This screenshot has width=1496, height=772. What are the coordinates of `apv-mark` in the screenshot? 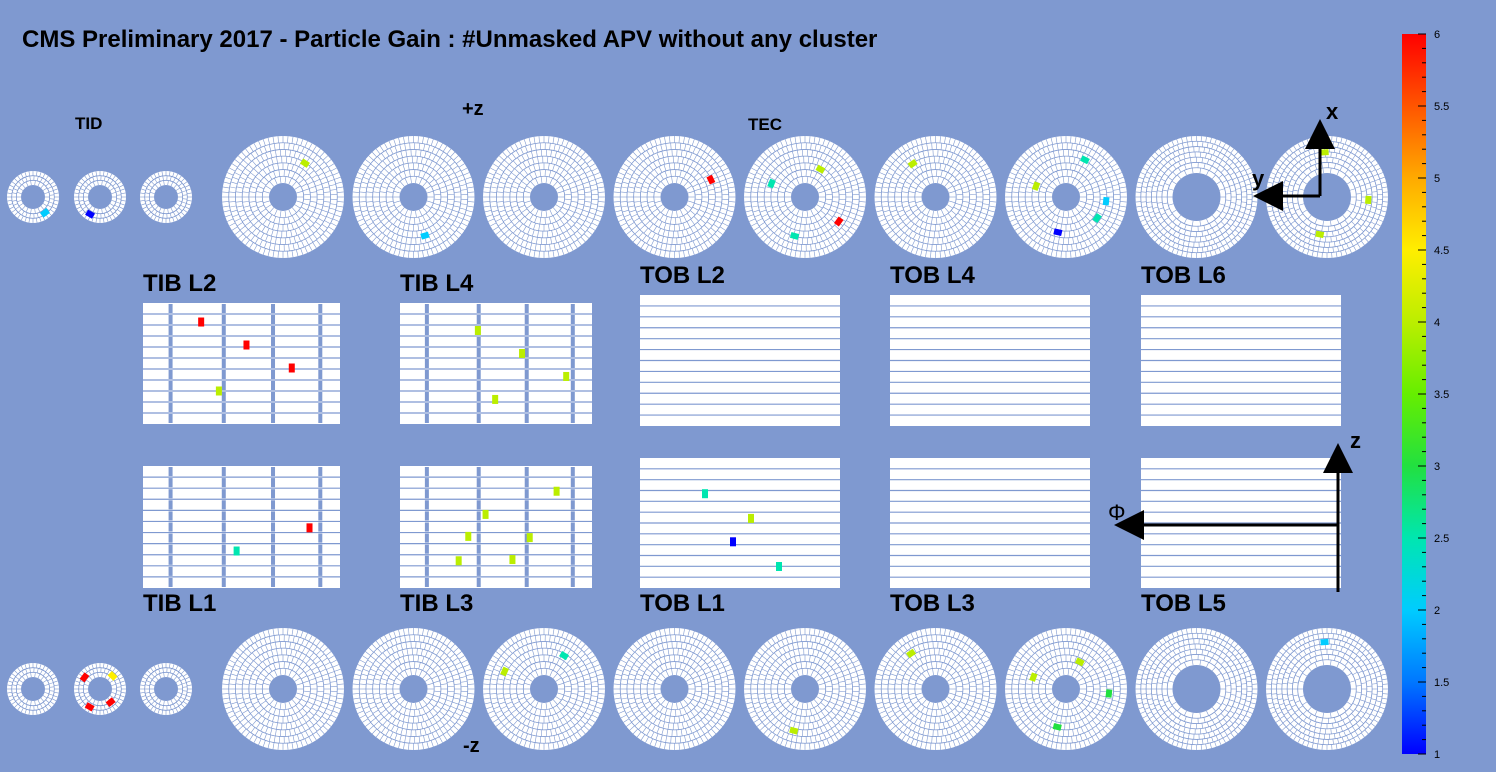 It's located at (44, 213).